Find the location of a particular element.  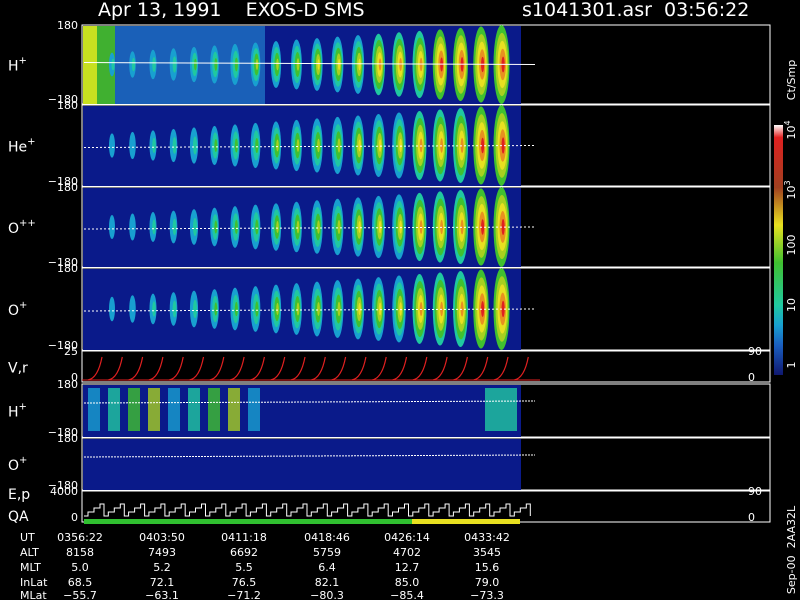

table-cell: −55.7 is located at coordinates (80, 594).